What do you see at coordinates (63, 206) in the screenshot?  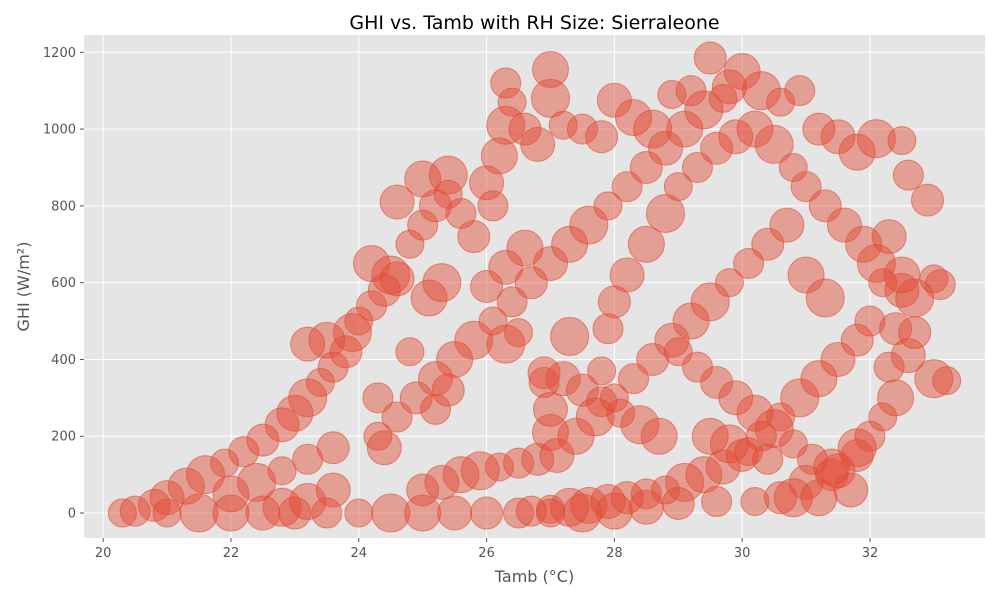 I see `y-tick-label: 800` at bounding box center [63, 206].